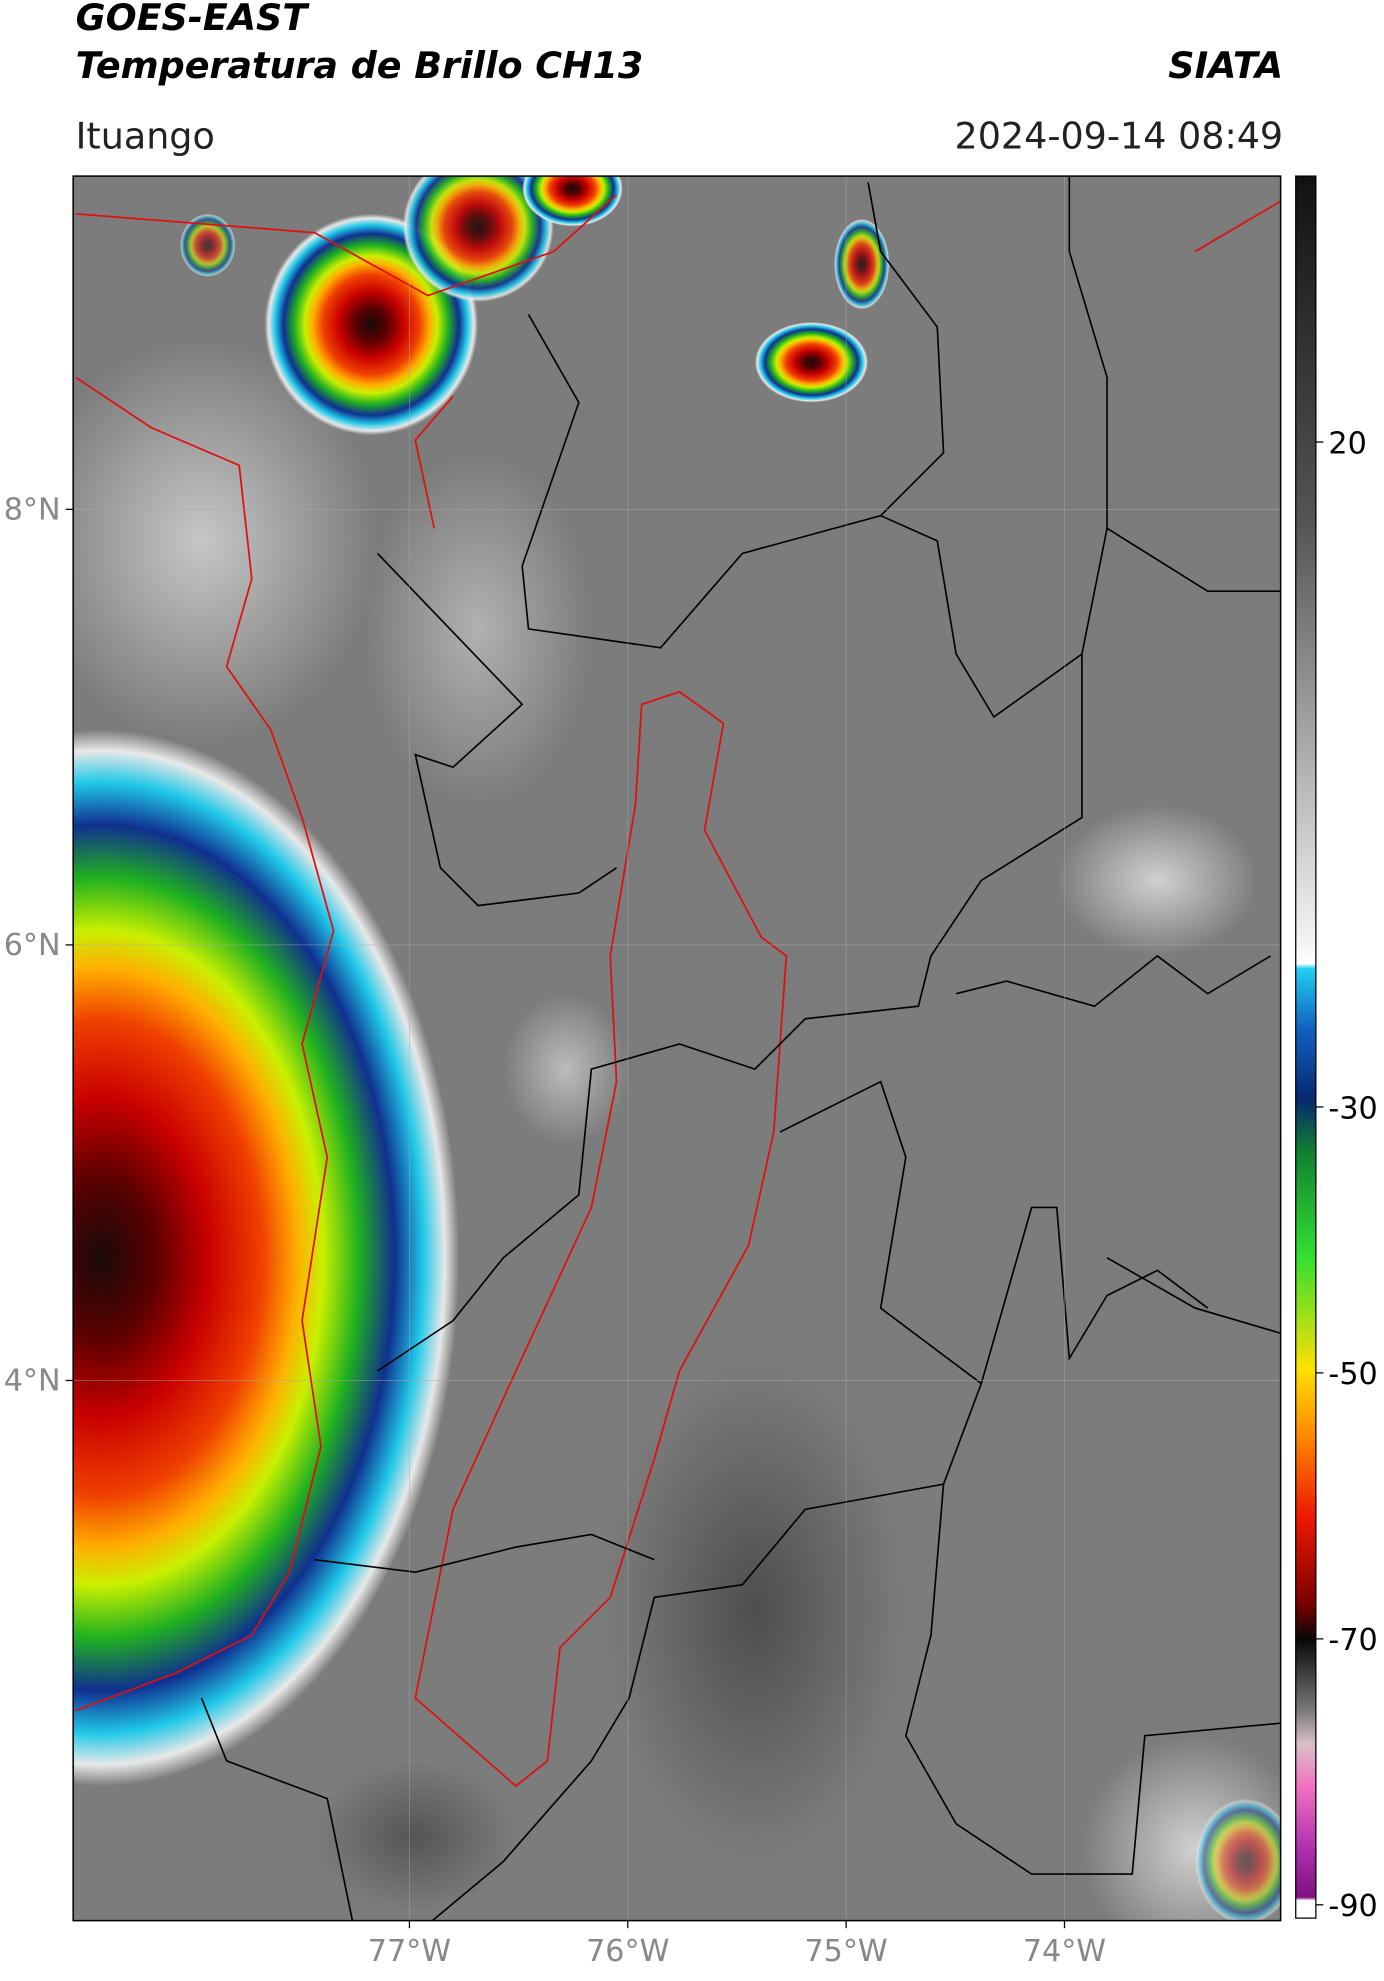  What do you see at coordinates (32, 1381) in the screenshot?
I see `lat-tick-label: 4°N` at bounding box center [32, 1381].